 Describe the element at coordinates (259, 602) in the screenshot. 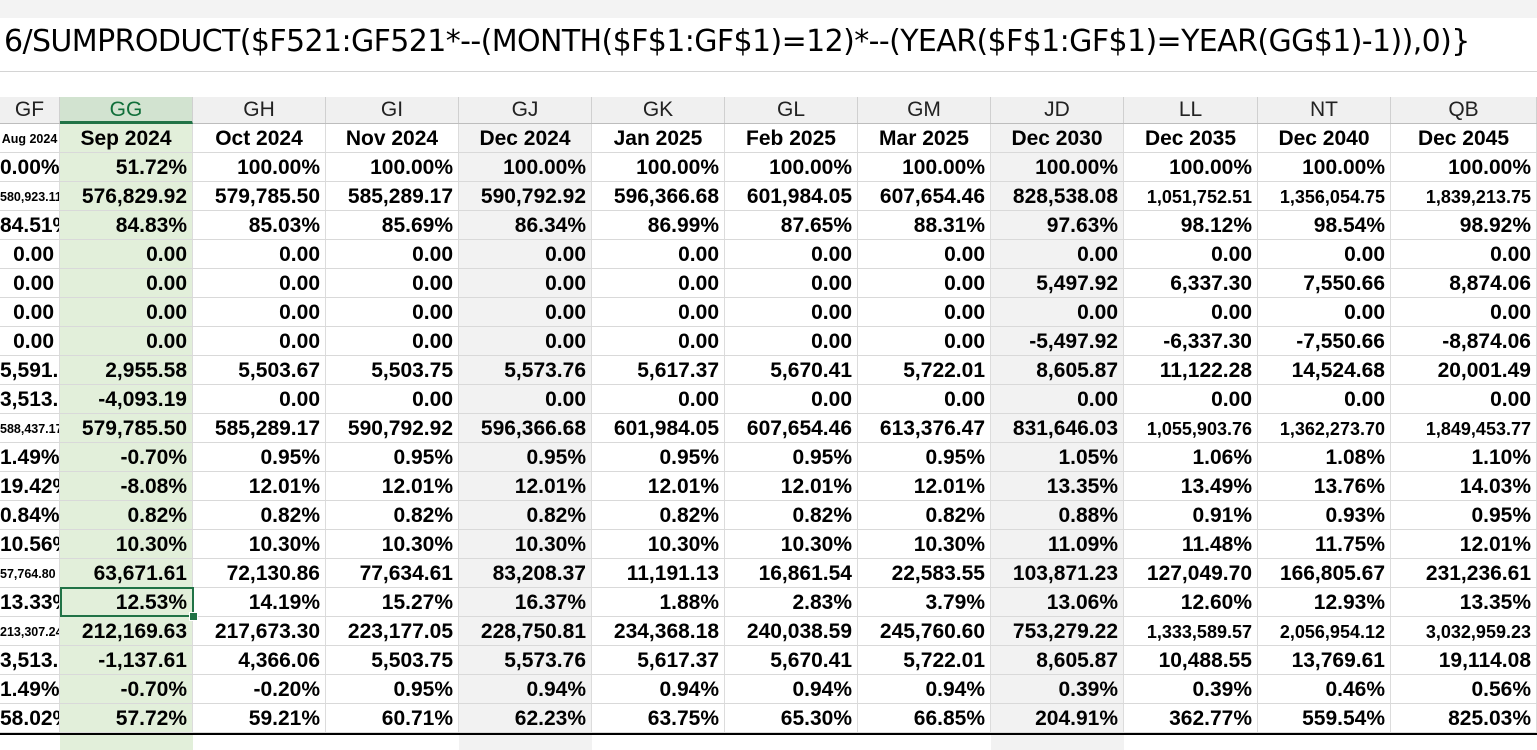

I see `table-cell: 14.19%` at that location.